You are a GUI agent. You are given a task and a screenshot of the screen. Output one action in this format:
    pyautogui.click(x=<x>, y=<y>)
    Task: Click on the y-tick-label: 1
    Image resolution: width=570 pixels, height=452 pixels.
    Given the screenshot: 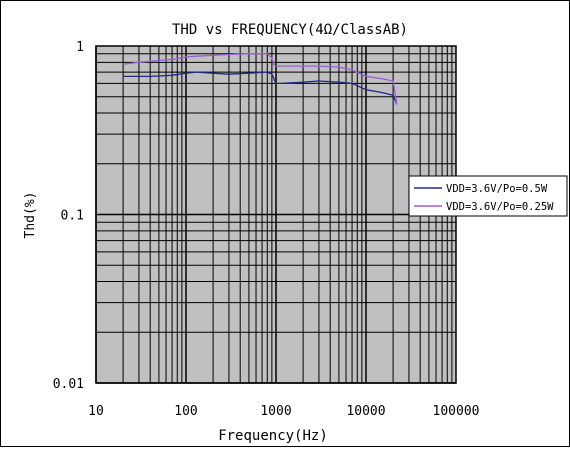 What is the action you would take?
    pyautogui.click(x=80, y=47)
    